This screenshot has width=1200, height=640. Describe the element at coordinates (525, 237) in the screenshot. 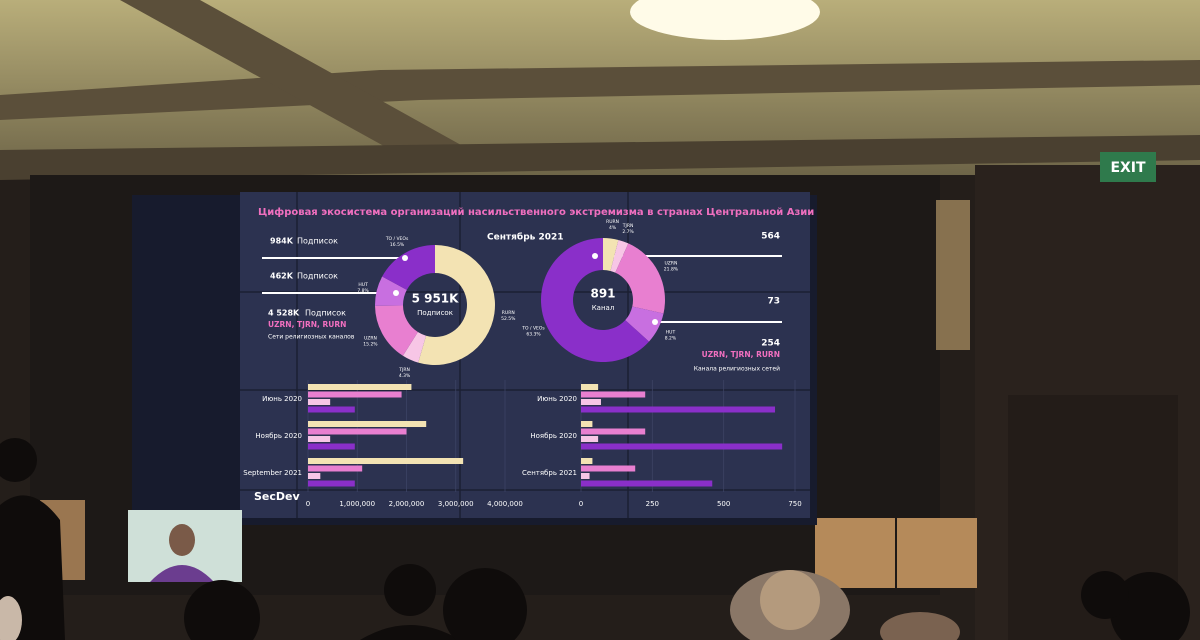

I see `slide-date: Сентябрь 2021` at that location.